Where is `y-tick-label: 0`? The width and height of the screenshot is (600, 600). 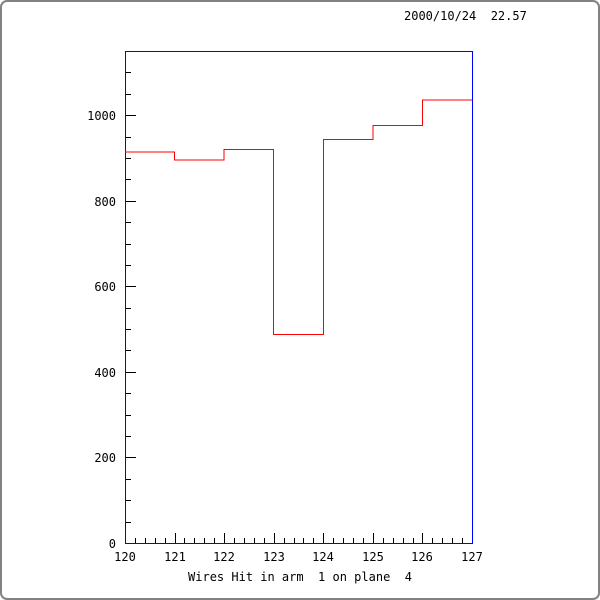 y-tick-label: 0 is located at coordinates (112, 544).